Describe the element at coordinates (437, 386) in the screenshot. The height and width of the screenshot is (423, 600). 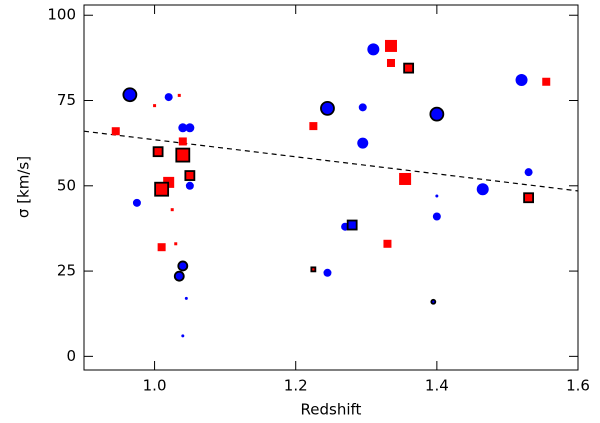
I see `x-tick-label: 1.4` at that location.